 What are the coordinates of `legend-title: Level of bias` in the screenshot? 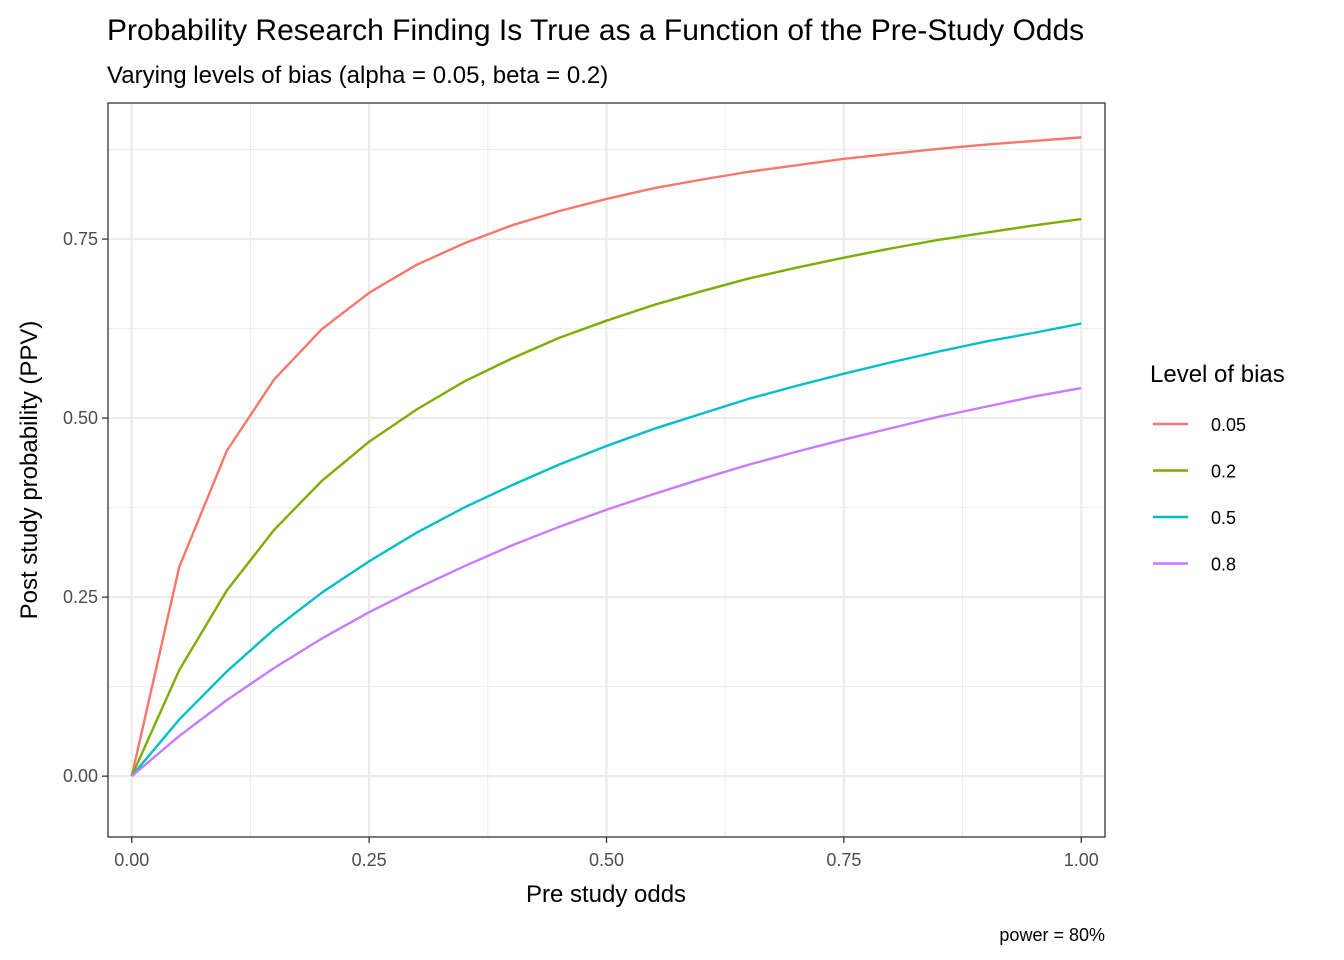 It's located at (1217, 374).